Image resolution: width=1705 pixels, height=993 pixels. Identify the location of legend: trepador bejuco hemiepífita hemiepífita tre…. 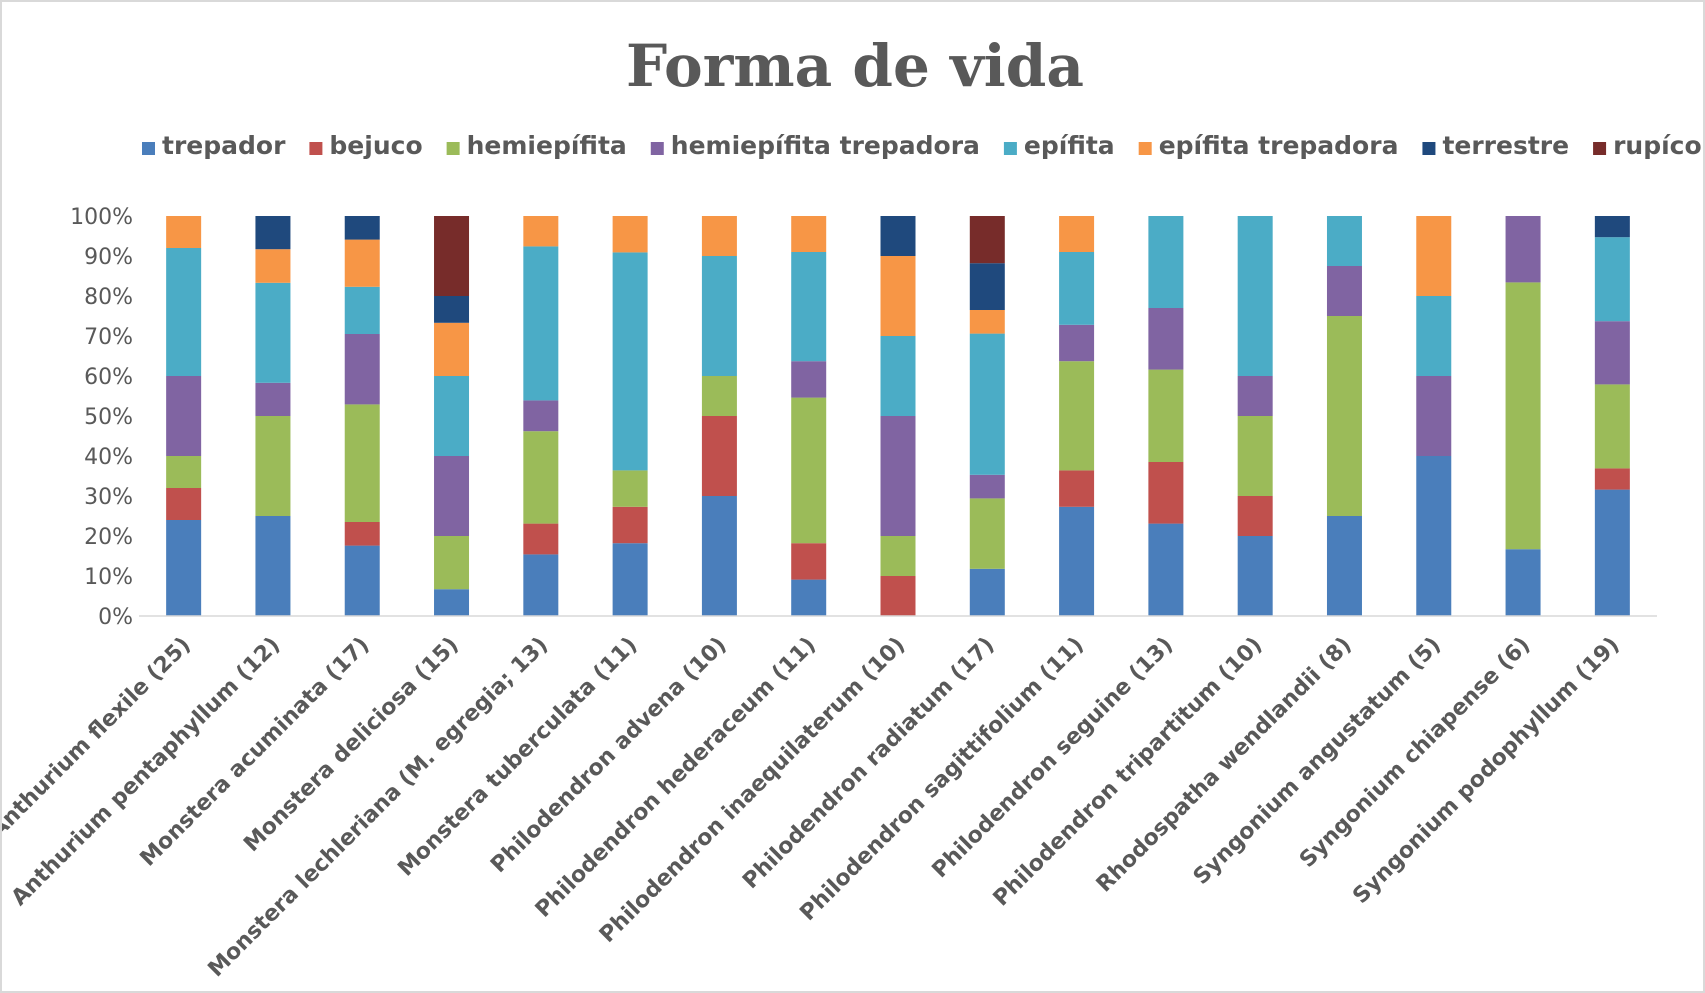
(922, 145).